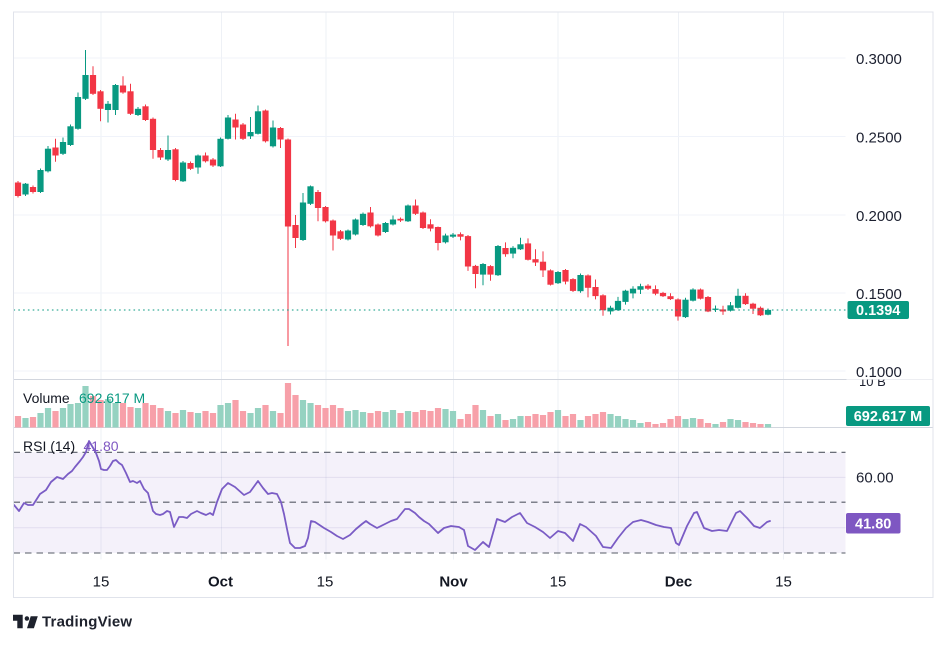 Image resolution: width=947 pixels, height=649 pixels. Describe the element at coordinates (220, 582) in the screenshot. I see `svg-text: Oct` at that location.